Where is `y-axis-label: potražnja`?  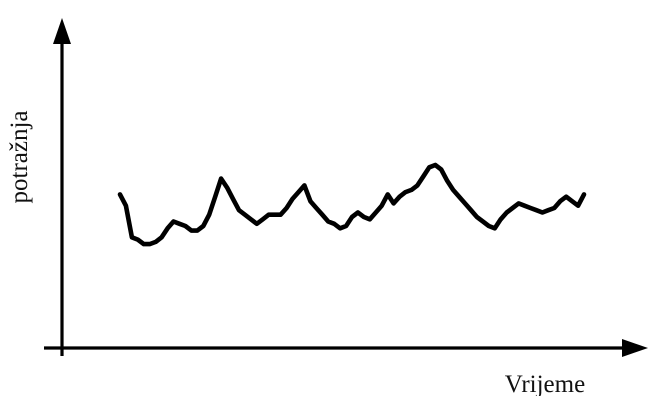 y-axis-label: potražnja is located at coordinates (19, 156).